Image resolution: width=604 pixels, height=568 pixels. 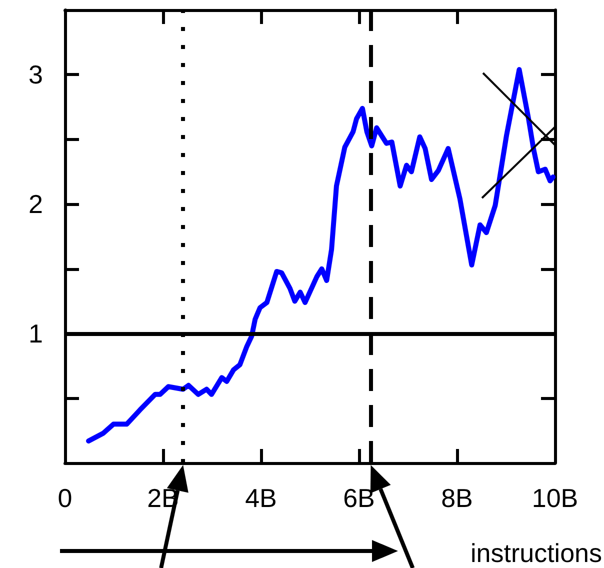 What do you see at coordinates (555, 498) in the screenshot?
I see `x-tick-label: 10B` at bounding box center [555, 498].